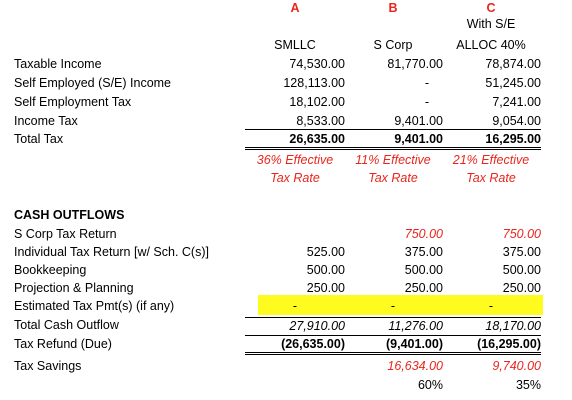 This screenshot has height=400, width=572. I want to click on effective-rate-a: 36% Effective, so click(295, 160).